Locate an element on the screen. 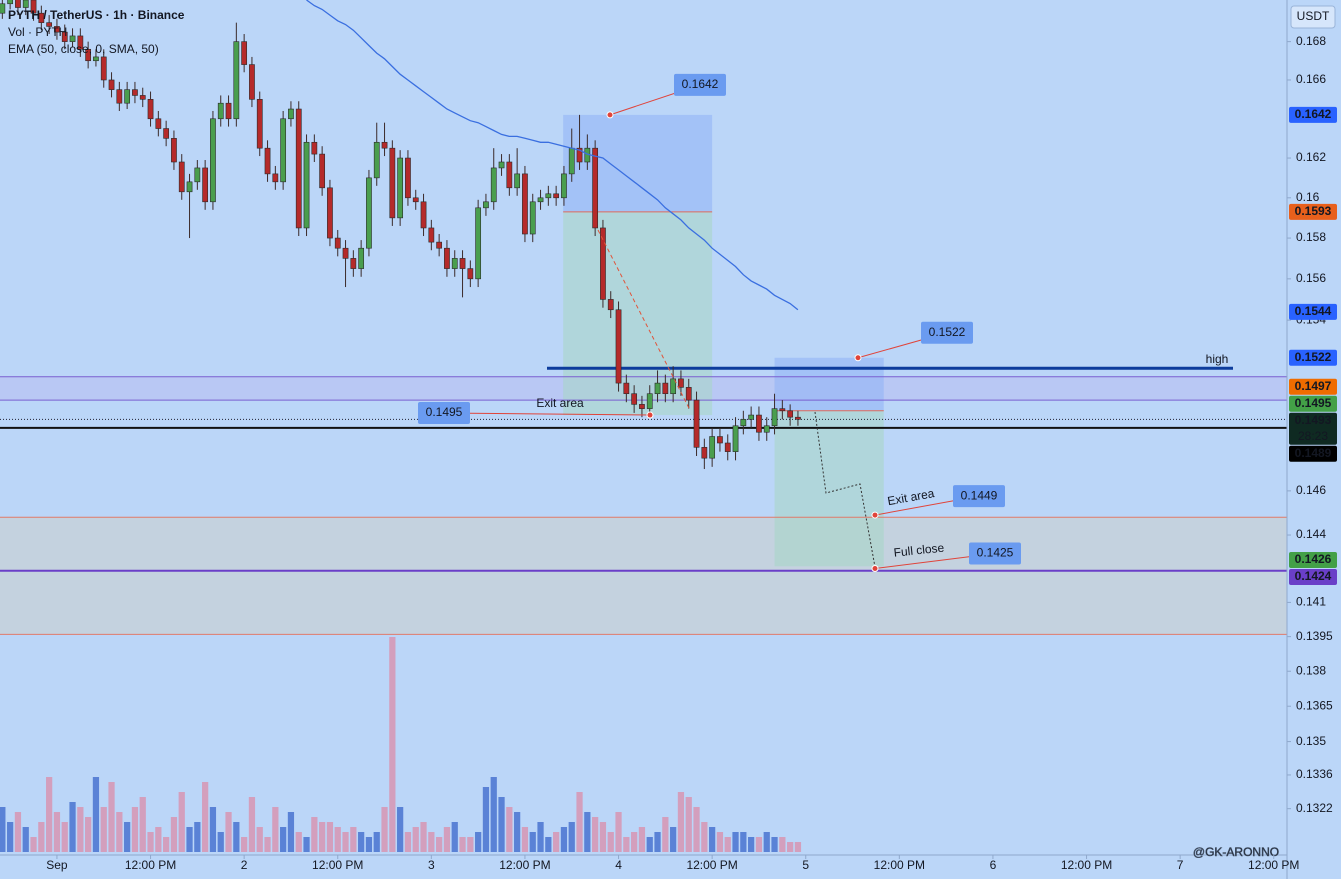 This screenshot has width=1341, height=879. callout-label: 0.1522 is located at coordinates (947, 332).